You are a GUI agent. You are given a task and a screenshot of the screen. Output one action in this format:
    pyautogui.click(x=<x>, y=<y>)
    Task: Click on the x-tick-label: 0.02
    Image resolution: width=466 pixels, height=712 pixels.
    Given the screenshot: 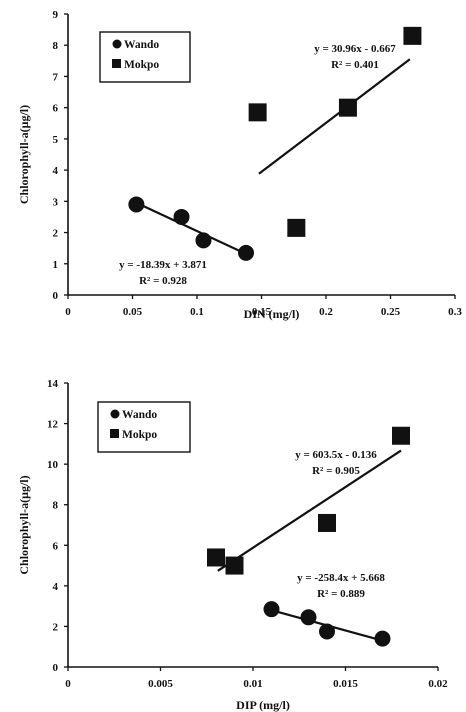 What is the action you would take?
    pyautogui.click(x=438, y=684)
    